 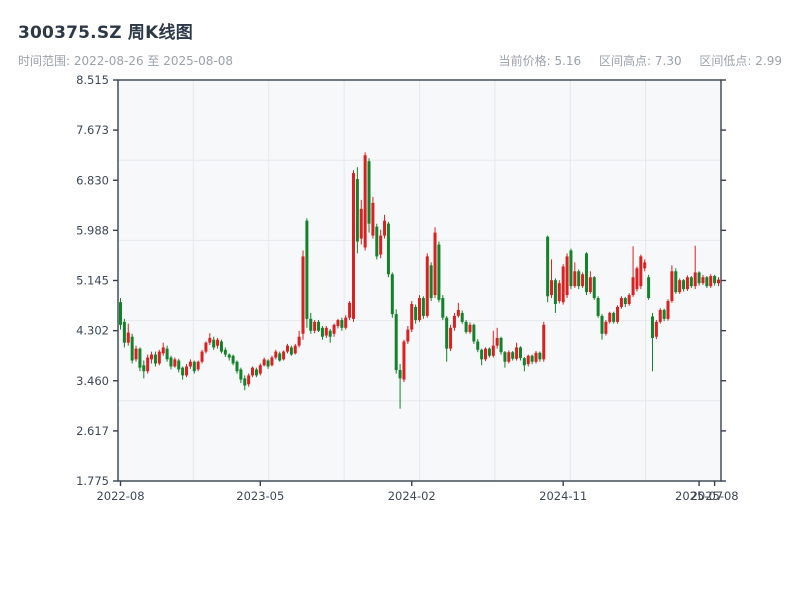 What do you see at coordinates (92, 281) in the screenshot?
I see `svg-text: 5.145` at bounding box center [92, 281].